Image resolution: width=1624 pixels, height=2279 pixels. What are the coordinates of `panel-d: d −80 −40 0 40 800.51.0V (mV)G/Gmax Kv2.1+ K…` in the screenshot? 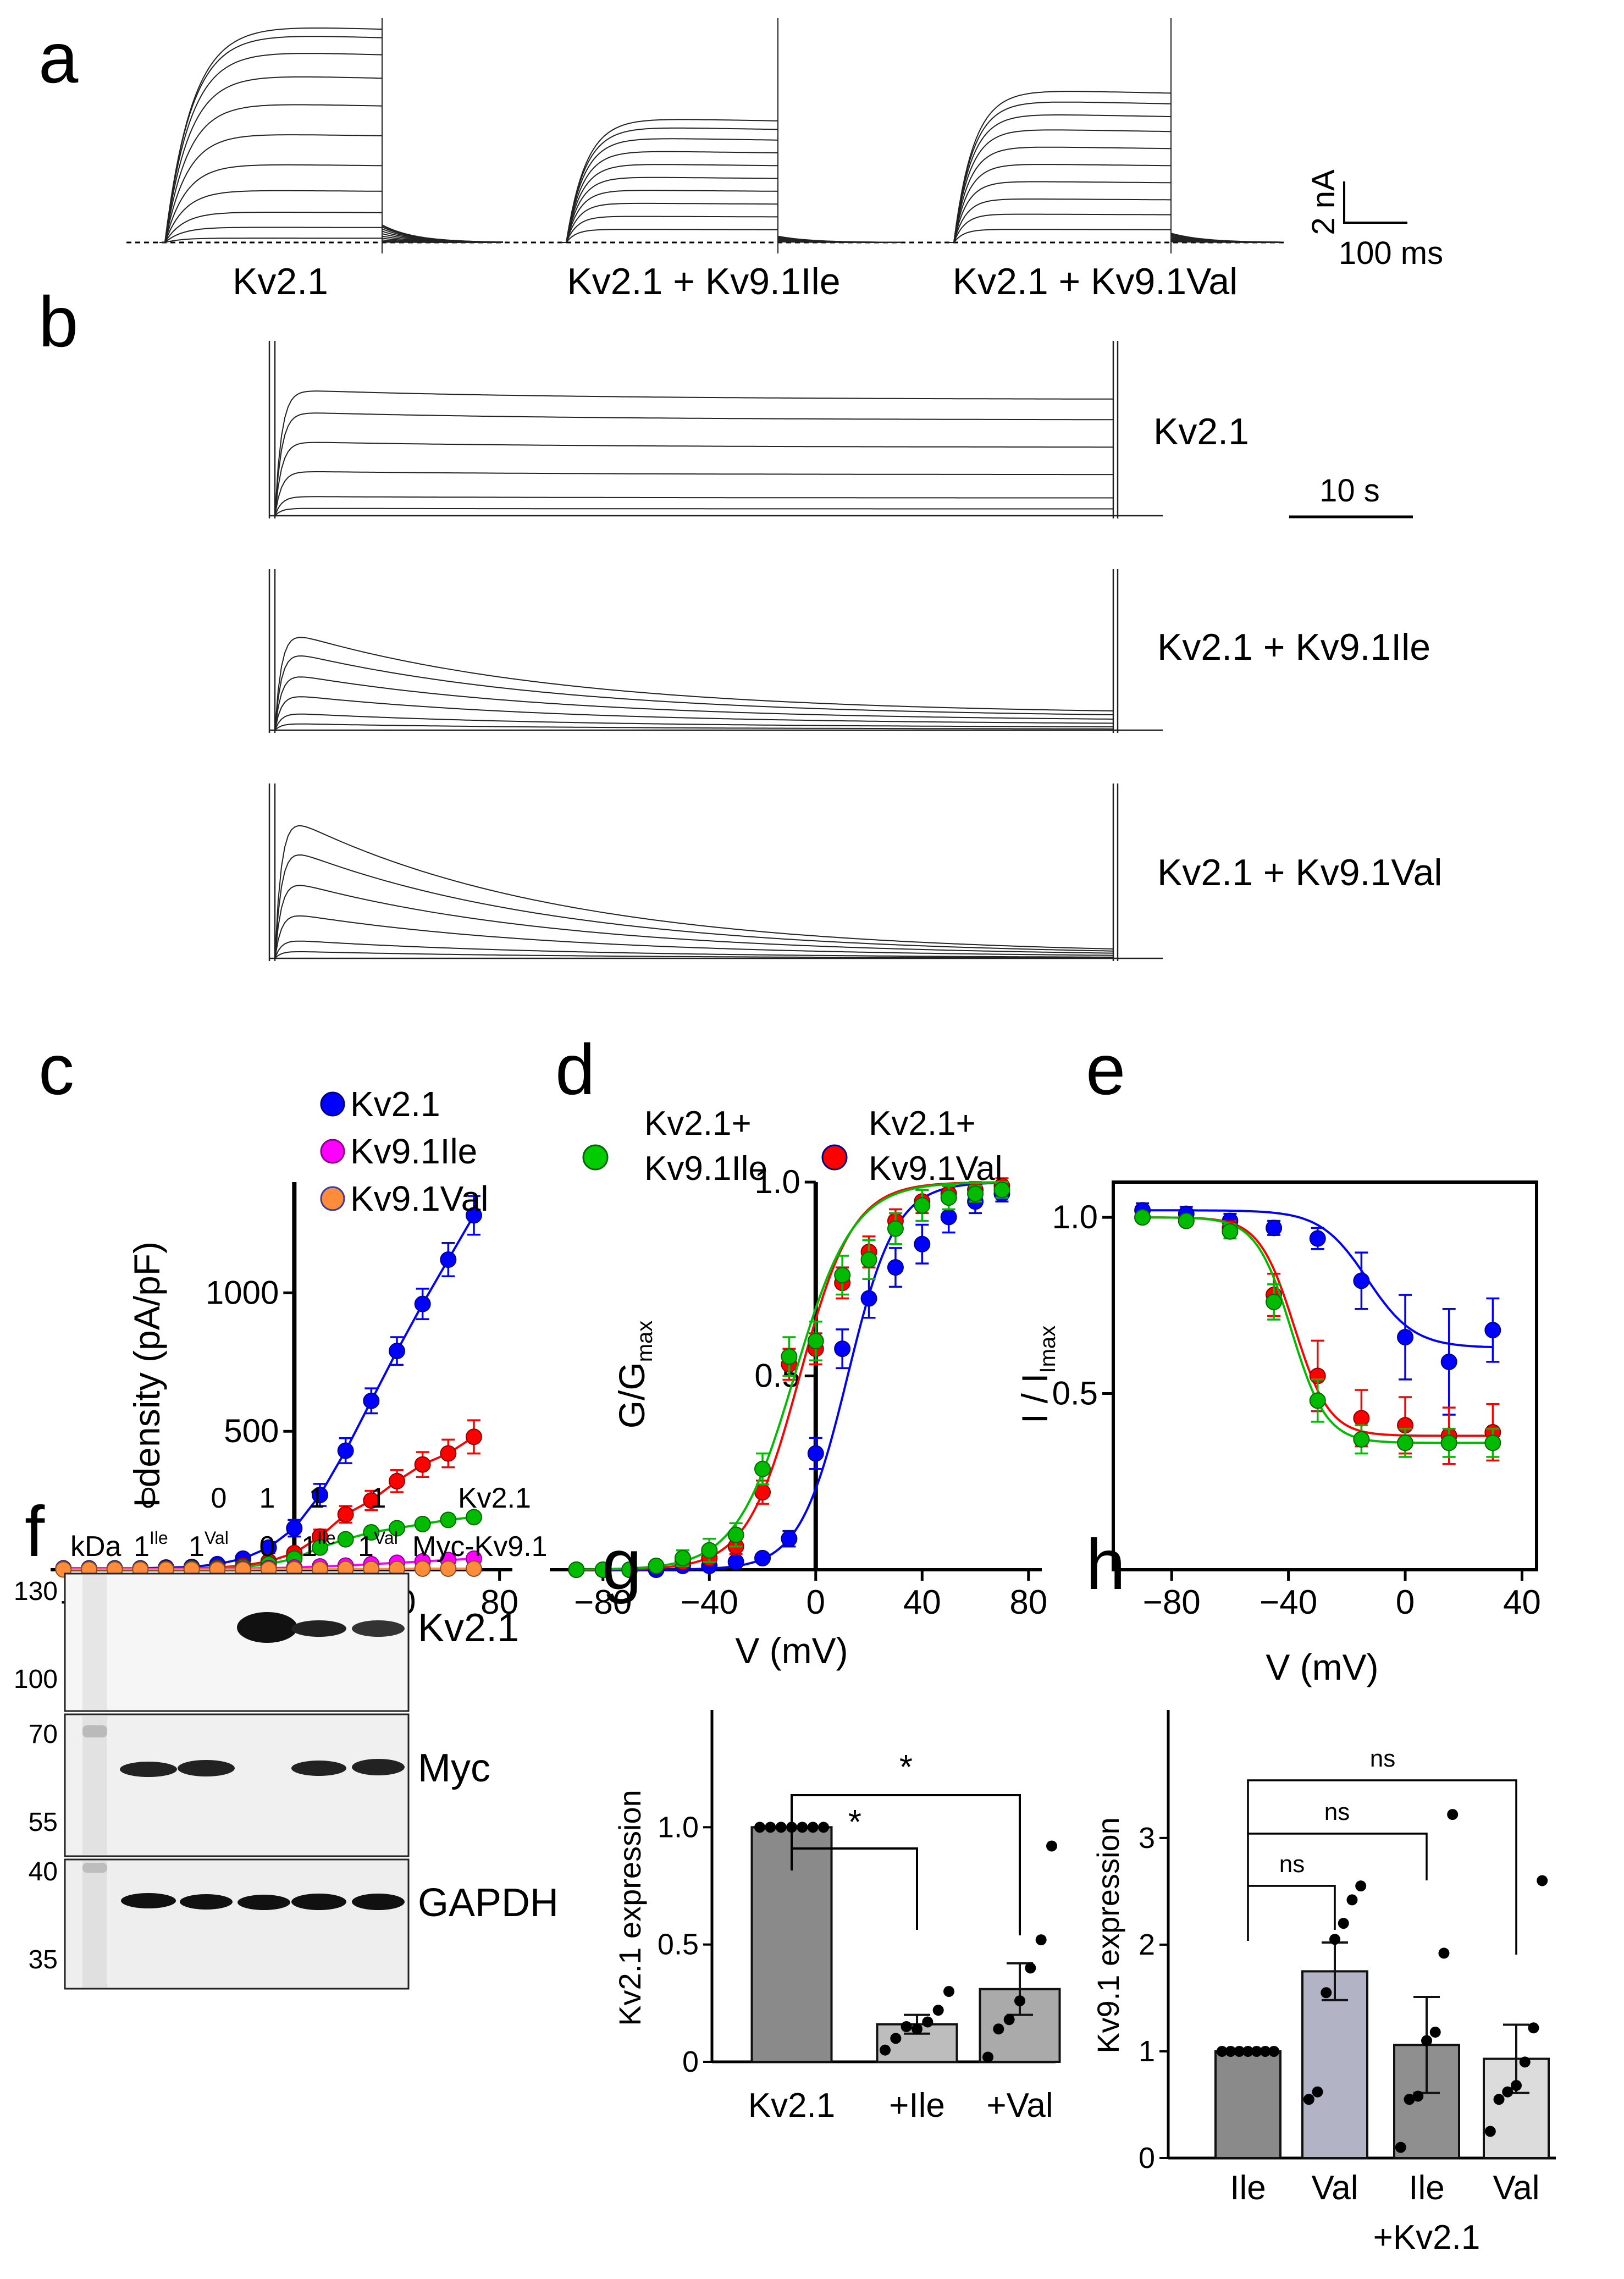 It's located at (798, 1350).